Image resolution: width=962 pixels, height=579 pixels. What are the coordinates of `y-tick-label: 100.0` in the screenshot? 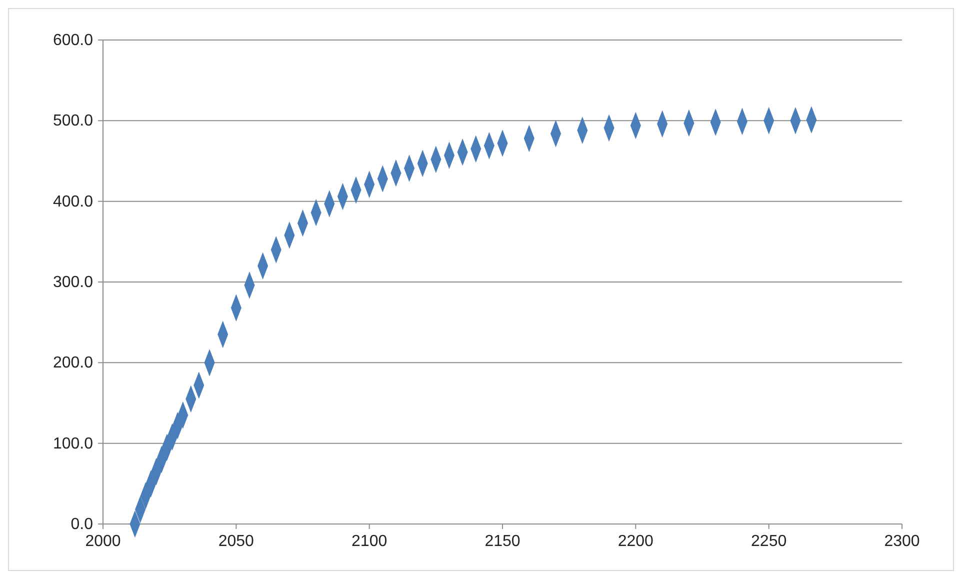 It's located at (73, 443).